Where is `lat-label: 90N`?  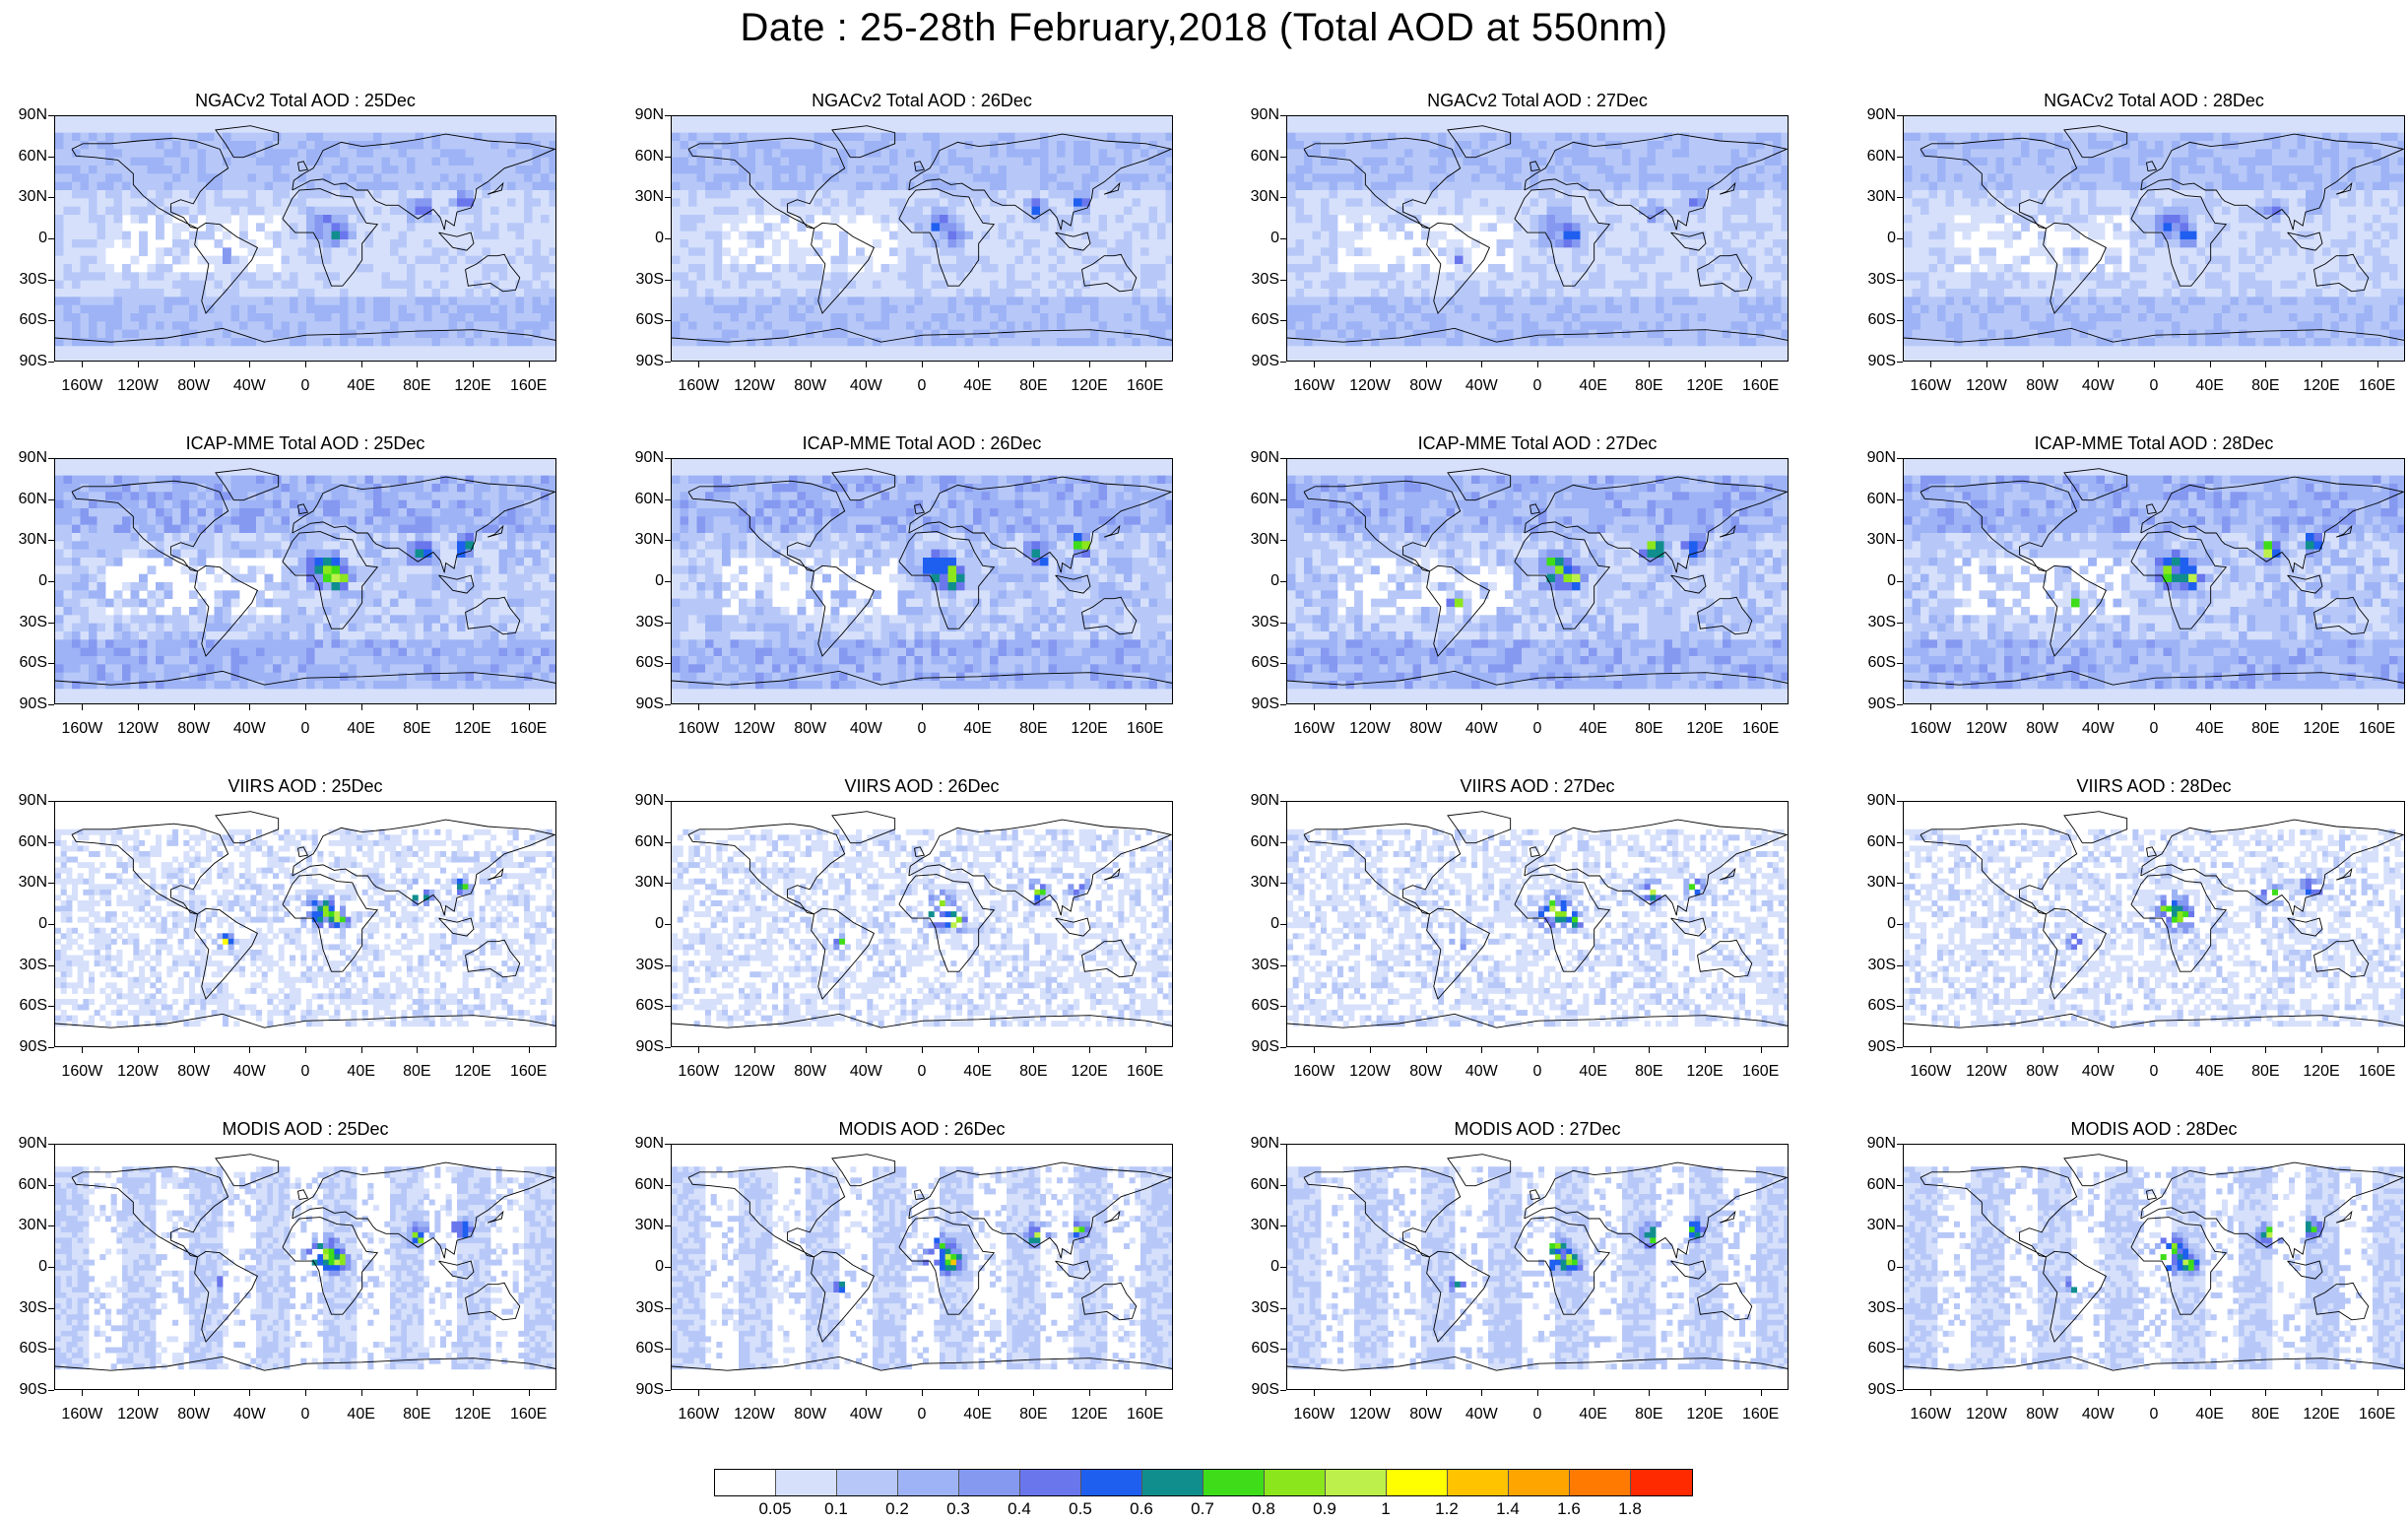
lat-label: 90N is located at coordinates (1258, 801).